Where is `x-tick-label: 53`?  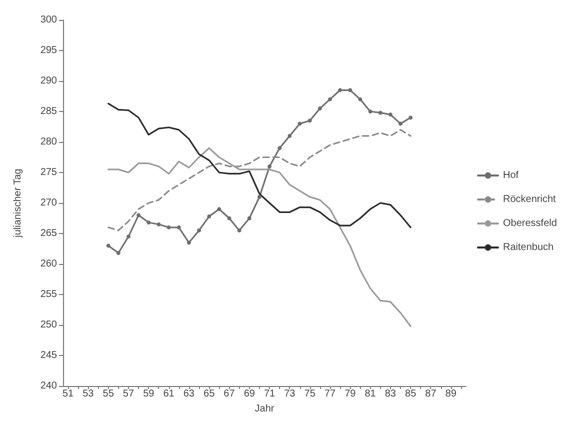
x-tick-label: 53 is located at coordinates (88, 394).